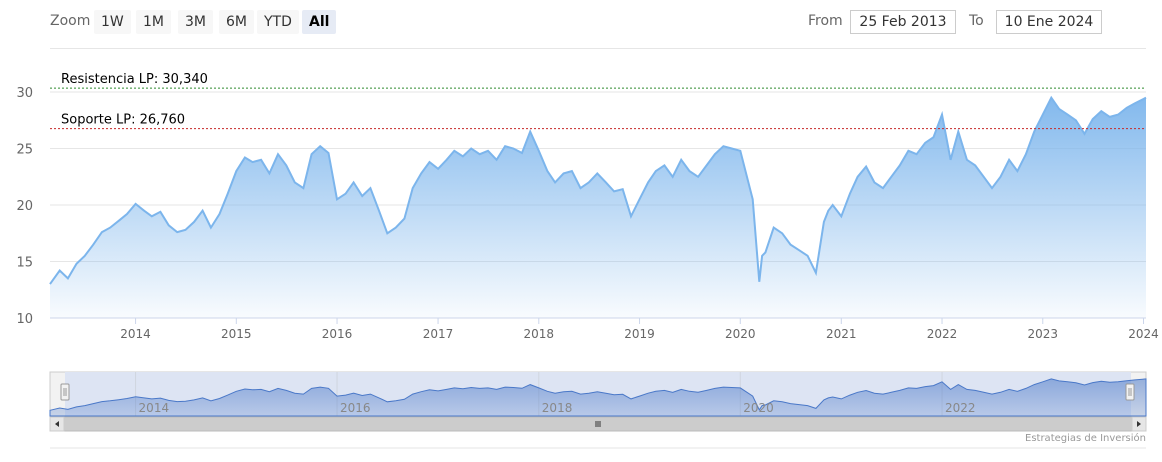 The width and height of the screenshot is (1162, 462). Describe the element at coordinates (24, 93) in the screenshot. I see `y-tick-label: 30` at that location.